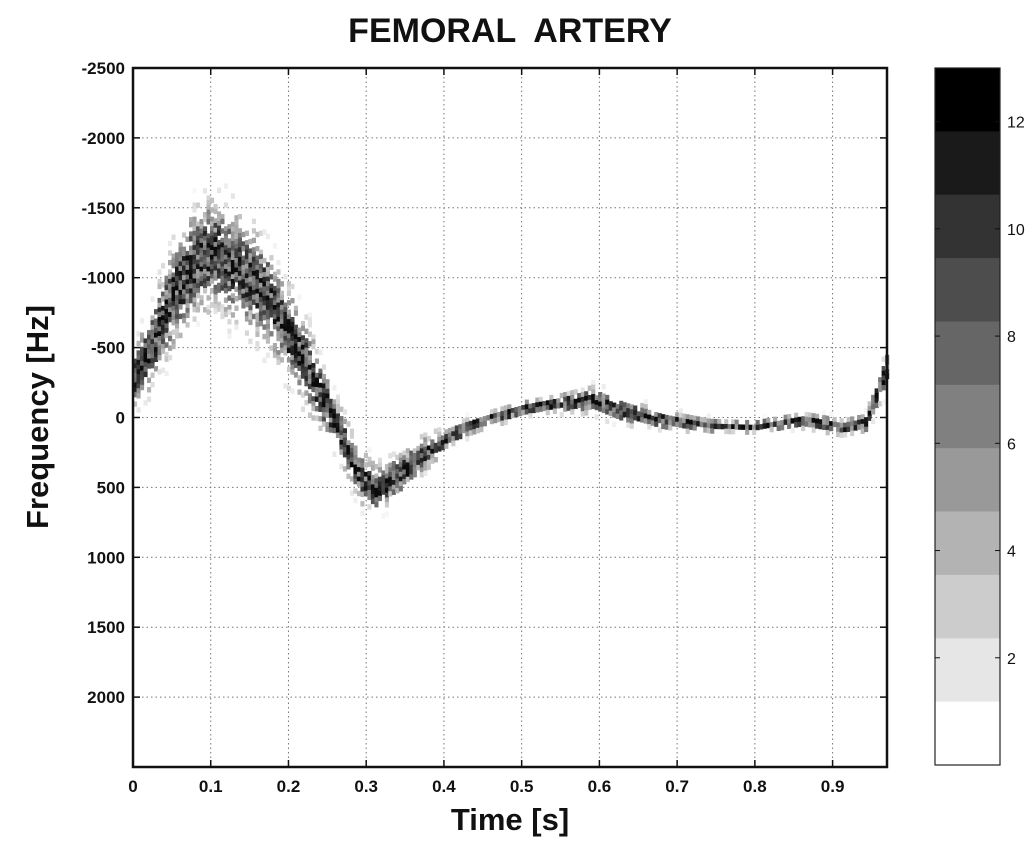  Describe the element at coordinates (444, 786) in the screenshot. I see `x-tick-label: 0.4` at that location.